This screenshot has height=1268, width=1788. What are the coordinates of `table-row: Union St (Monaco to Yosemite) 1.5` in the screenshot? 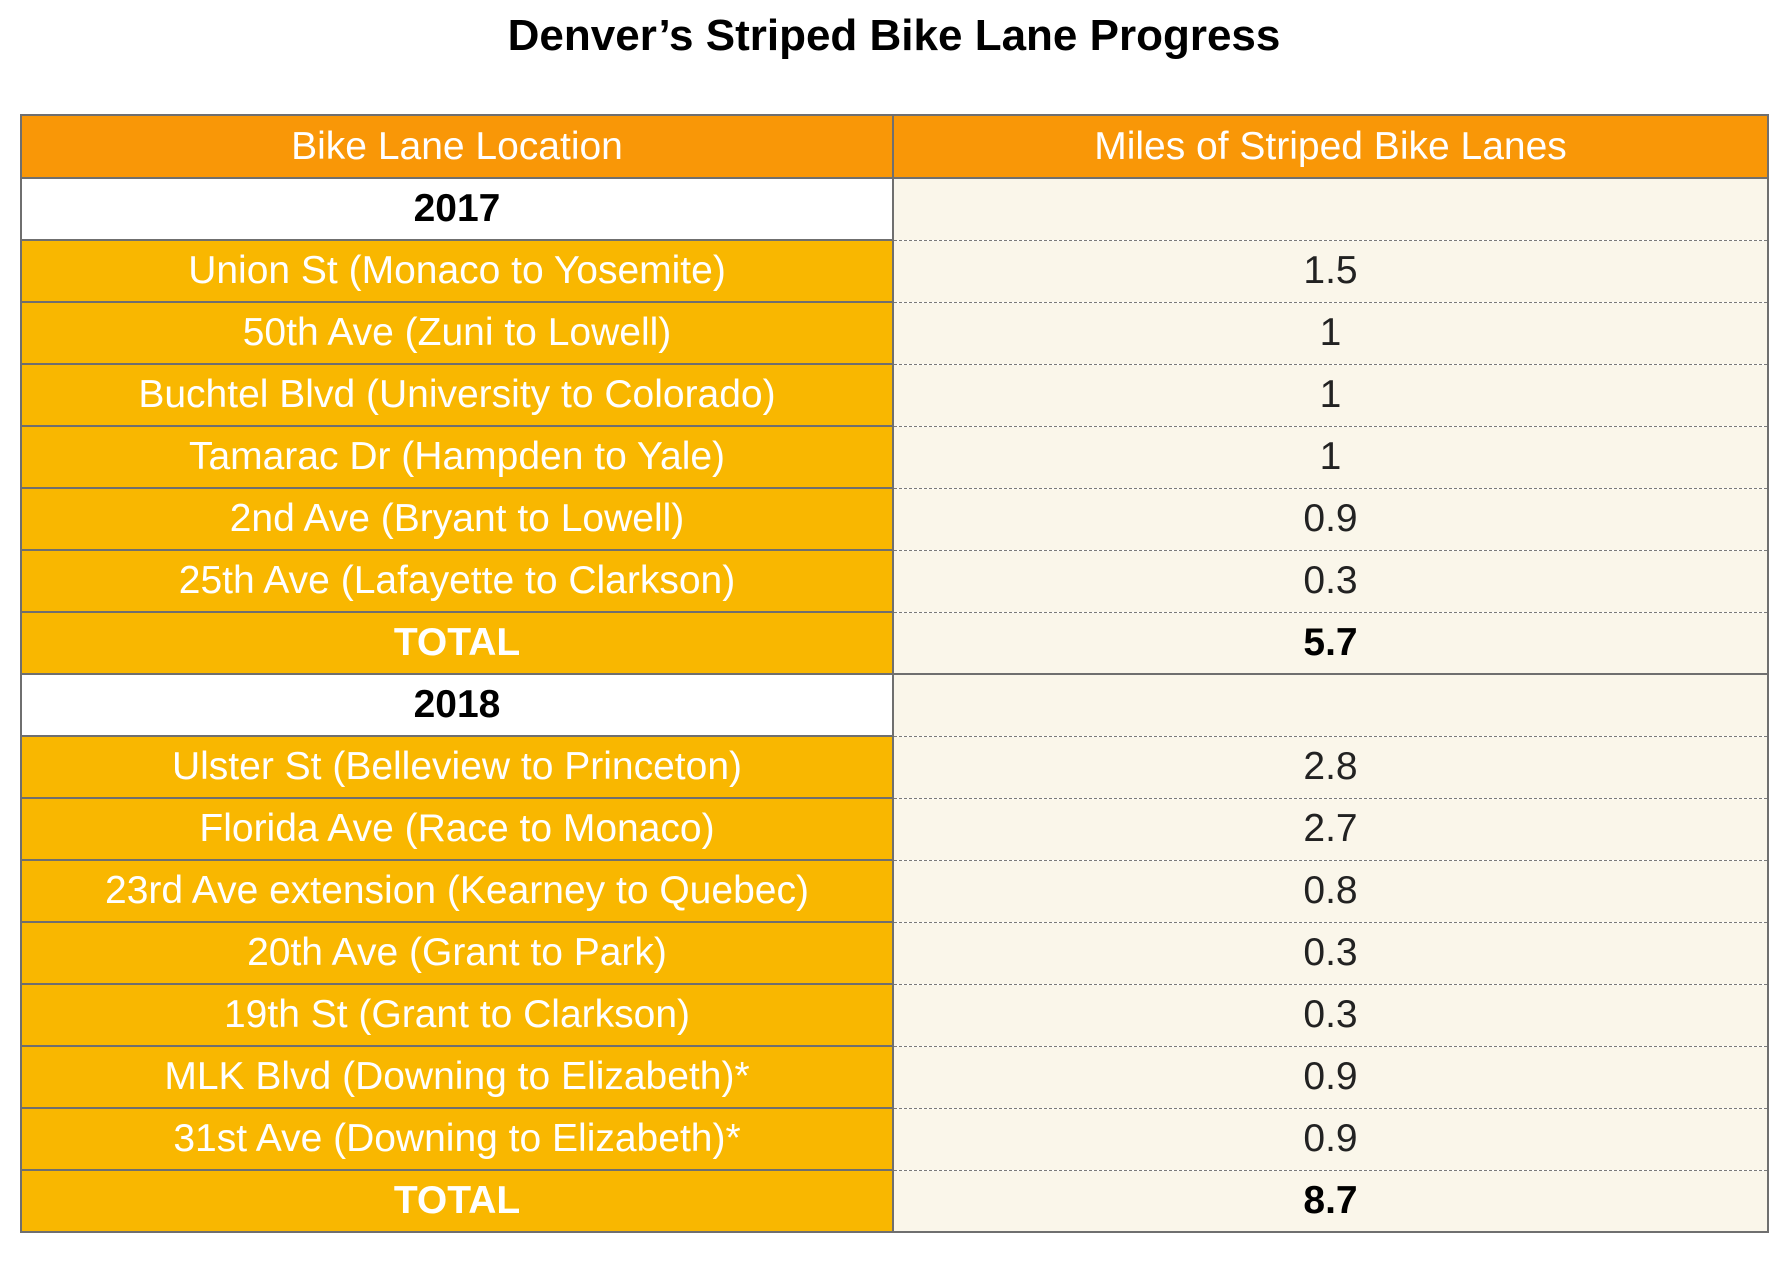 It's located at (894, 271).